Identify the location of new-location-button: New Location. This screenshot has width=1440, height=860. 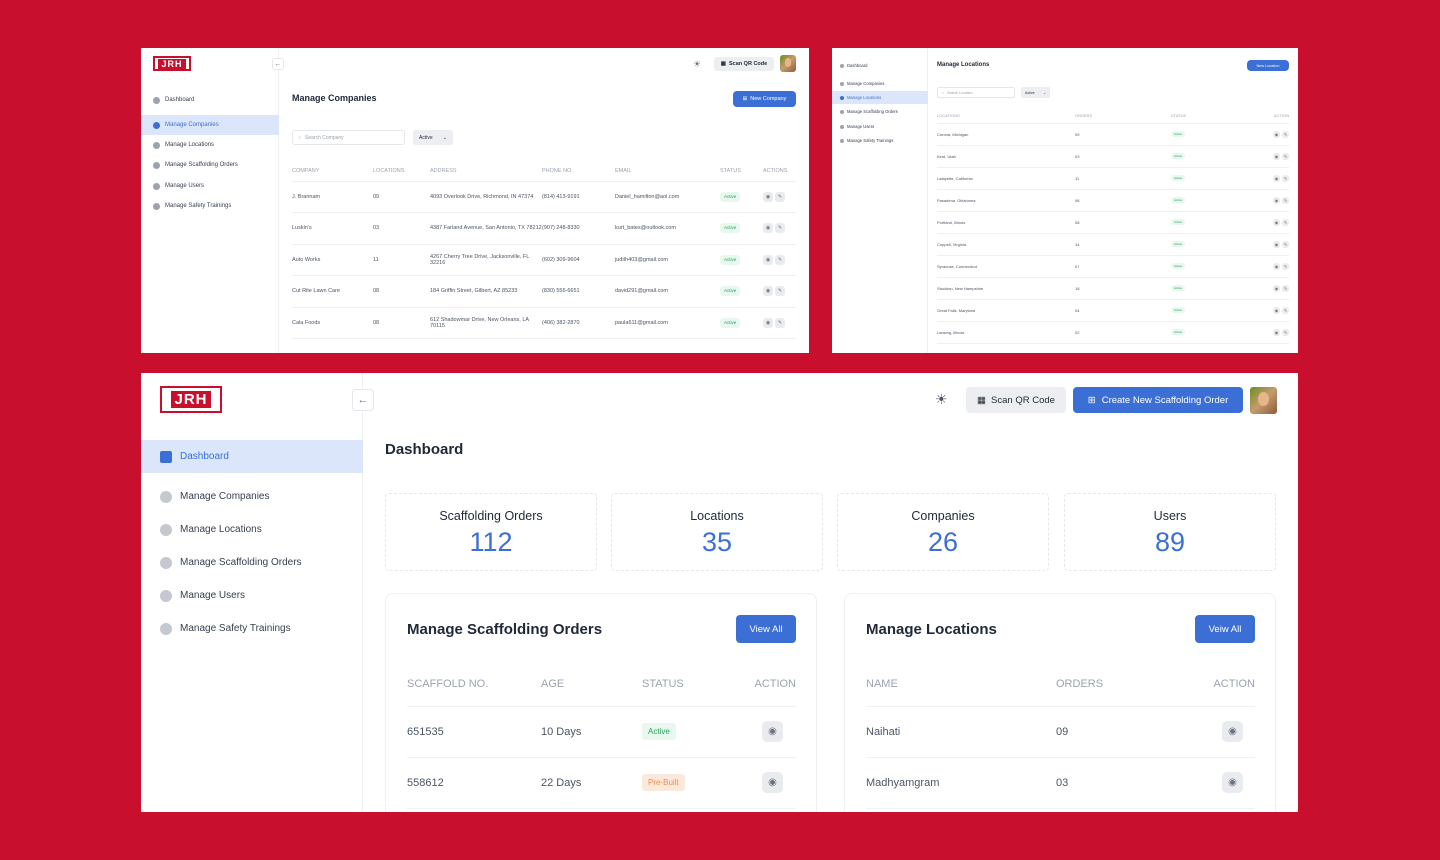
(1268, 65).